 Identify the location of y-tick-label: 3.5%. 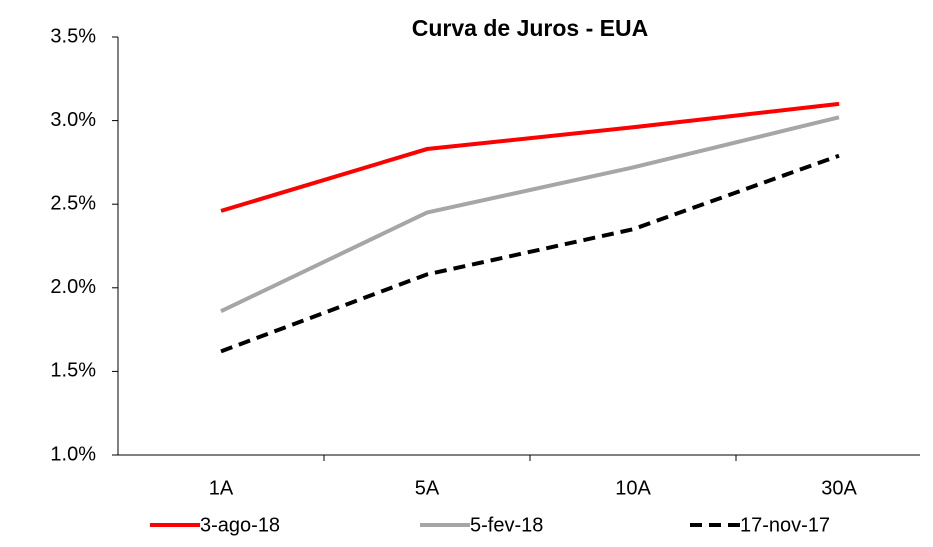
(73, 36).